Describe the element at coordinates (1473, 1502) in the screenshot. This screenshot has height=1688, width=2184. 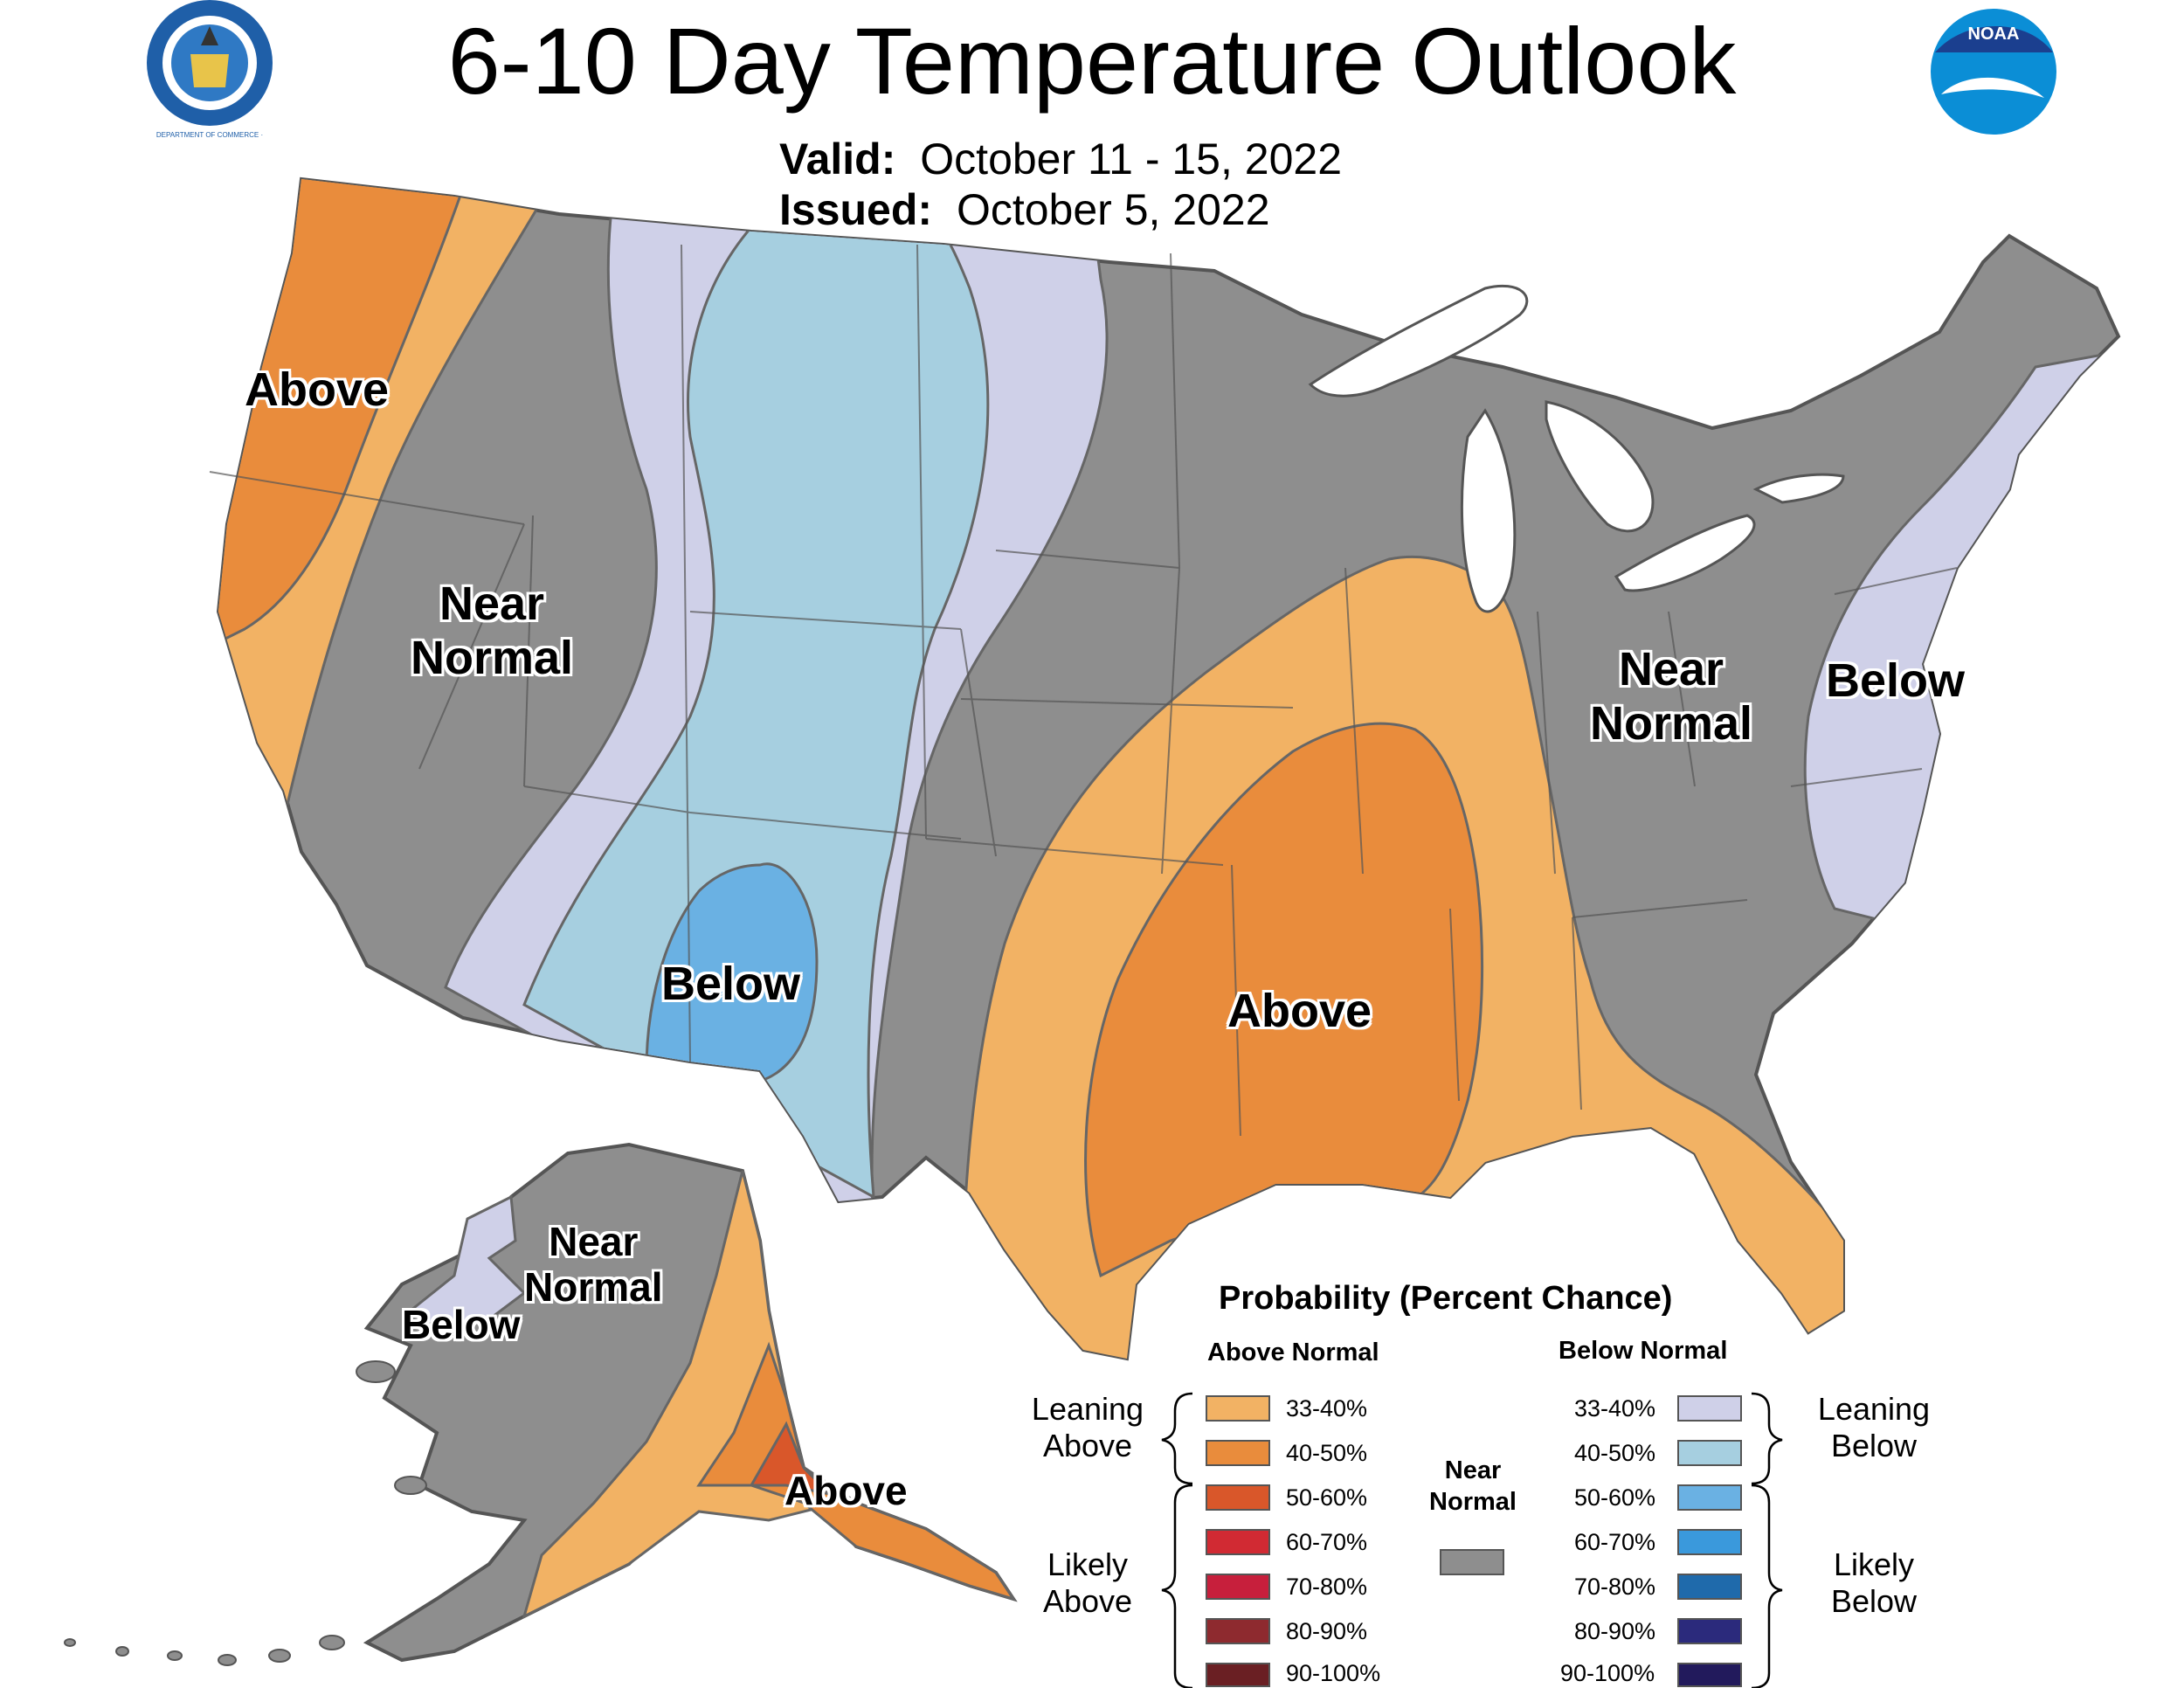
I see `legend-near-line2: Normal` at that location.